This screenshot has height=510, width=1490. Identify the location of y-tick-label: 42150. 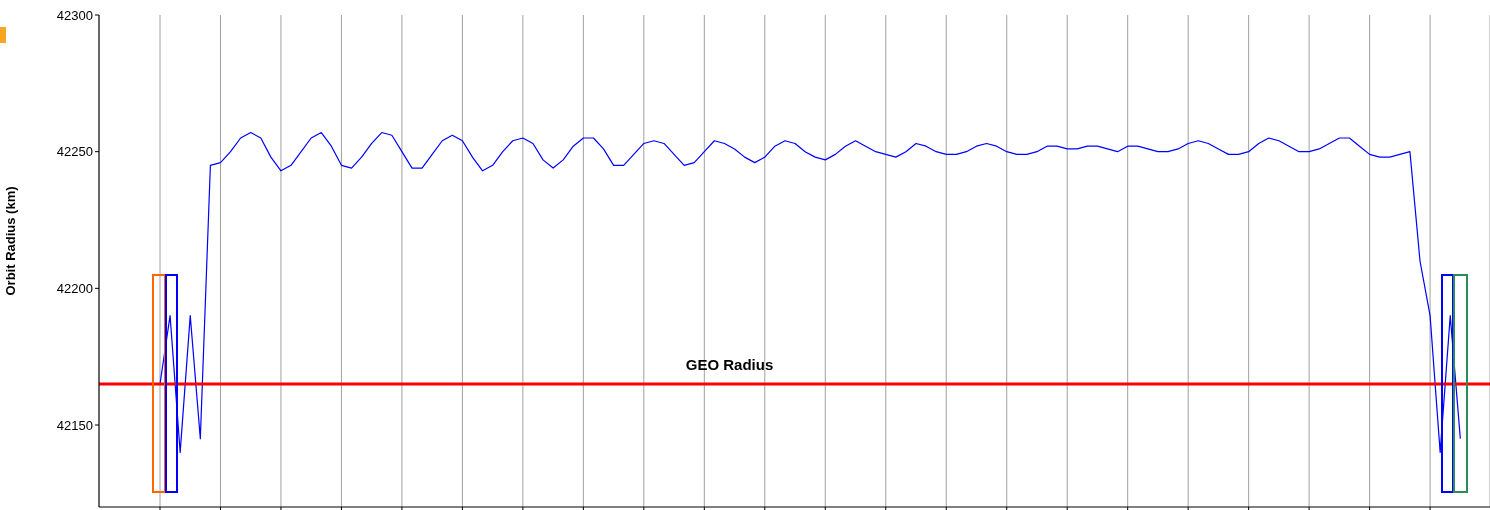
(74, 425).